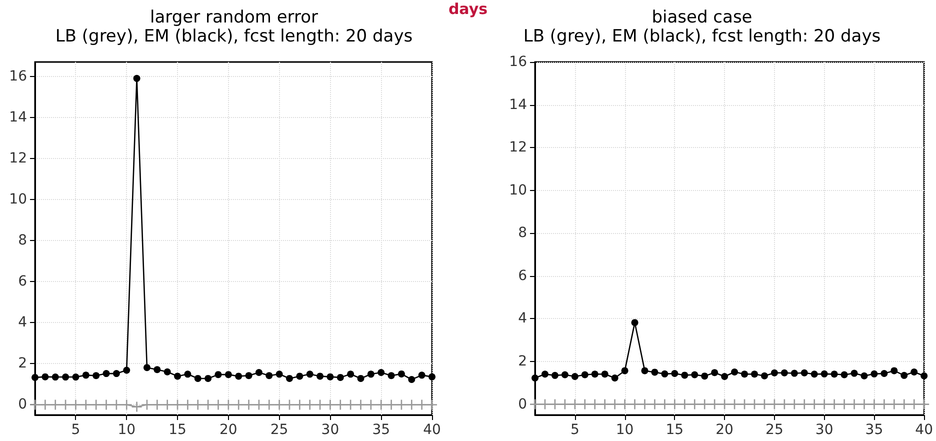  What do you see at coordinates (18, 200) in the screenshot?
I see `y-tick-label: 10` at bounding box center [18, 200].